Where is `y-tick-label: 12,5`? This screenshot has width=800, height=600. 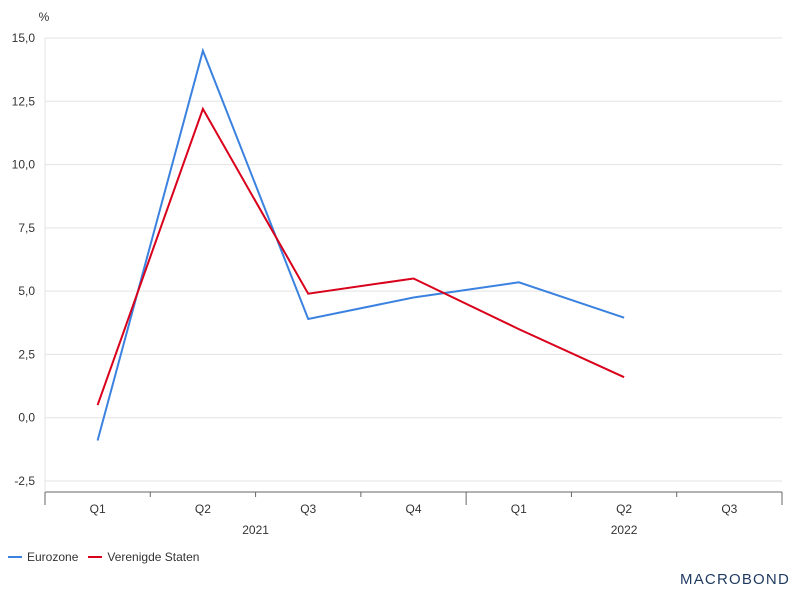
y-tick-label: 12,5 is located at coordinates (24, 101).